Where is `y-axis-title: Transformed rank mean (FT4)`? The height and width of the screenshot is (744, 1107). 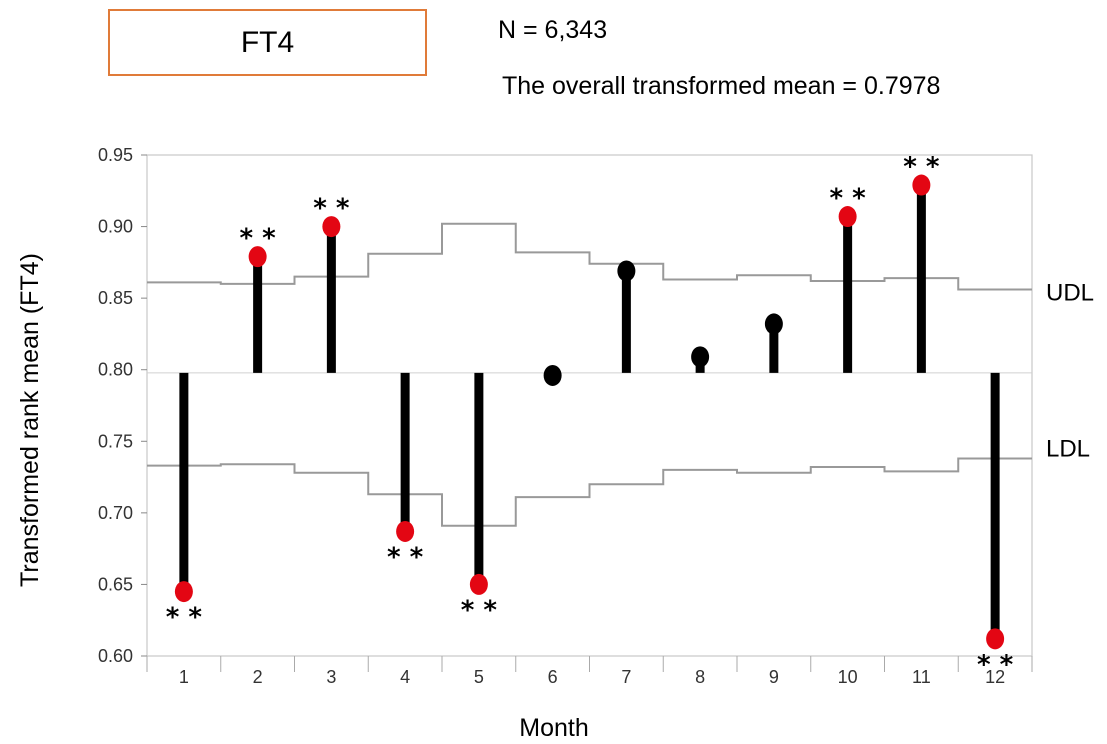 y-axis-title: Transformed rank mean (FT4) is located at coordinates (30, 420).